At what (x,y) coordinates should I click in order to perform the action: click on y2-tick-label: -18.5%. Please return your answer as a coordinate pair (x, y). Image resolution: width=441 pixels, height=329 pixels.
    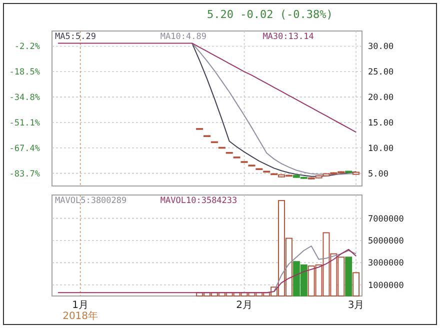
    Looking at the image, I should click on (24, 73).